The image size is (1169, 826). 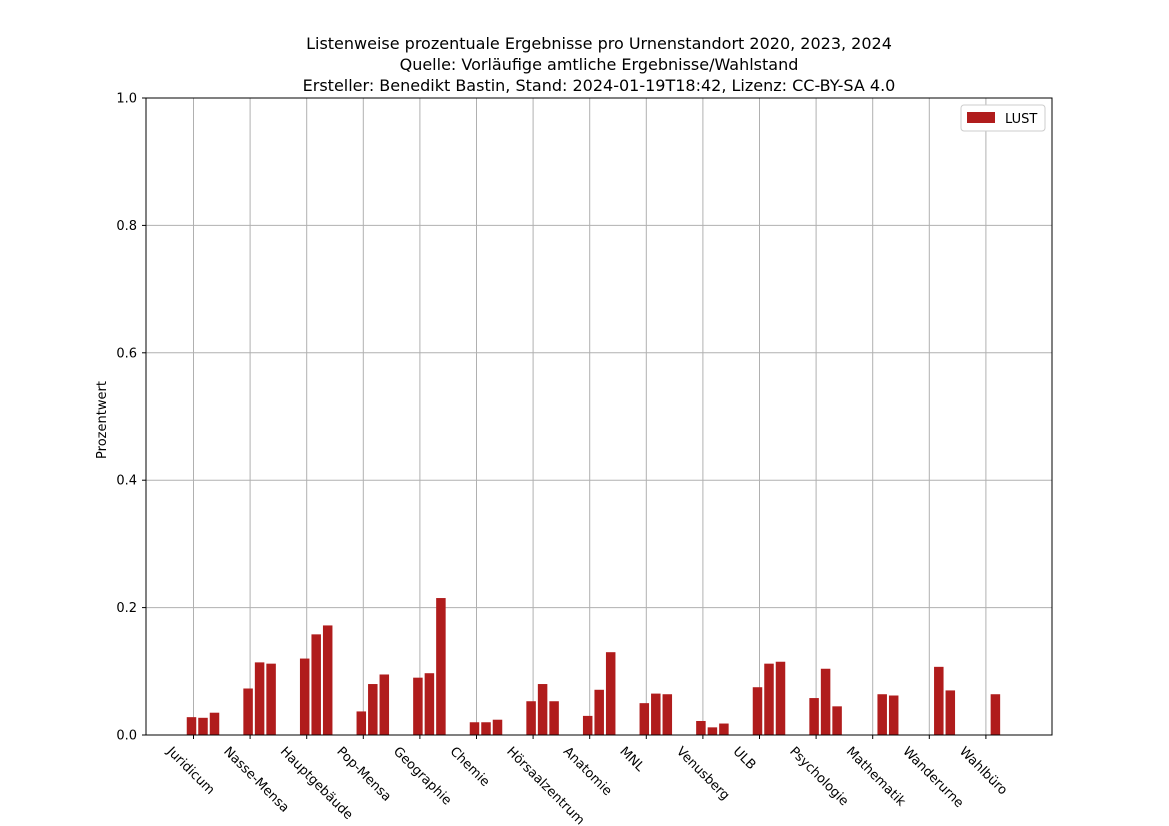 What do you see at coordinates (126, 226) in the screenshot?
I see `y-tick-label: 0.8` at bounding box center [126, 226].